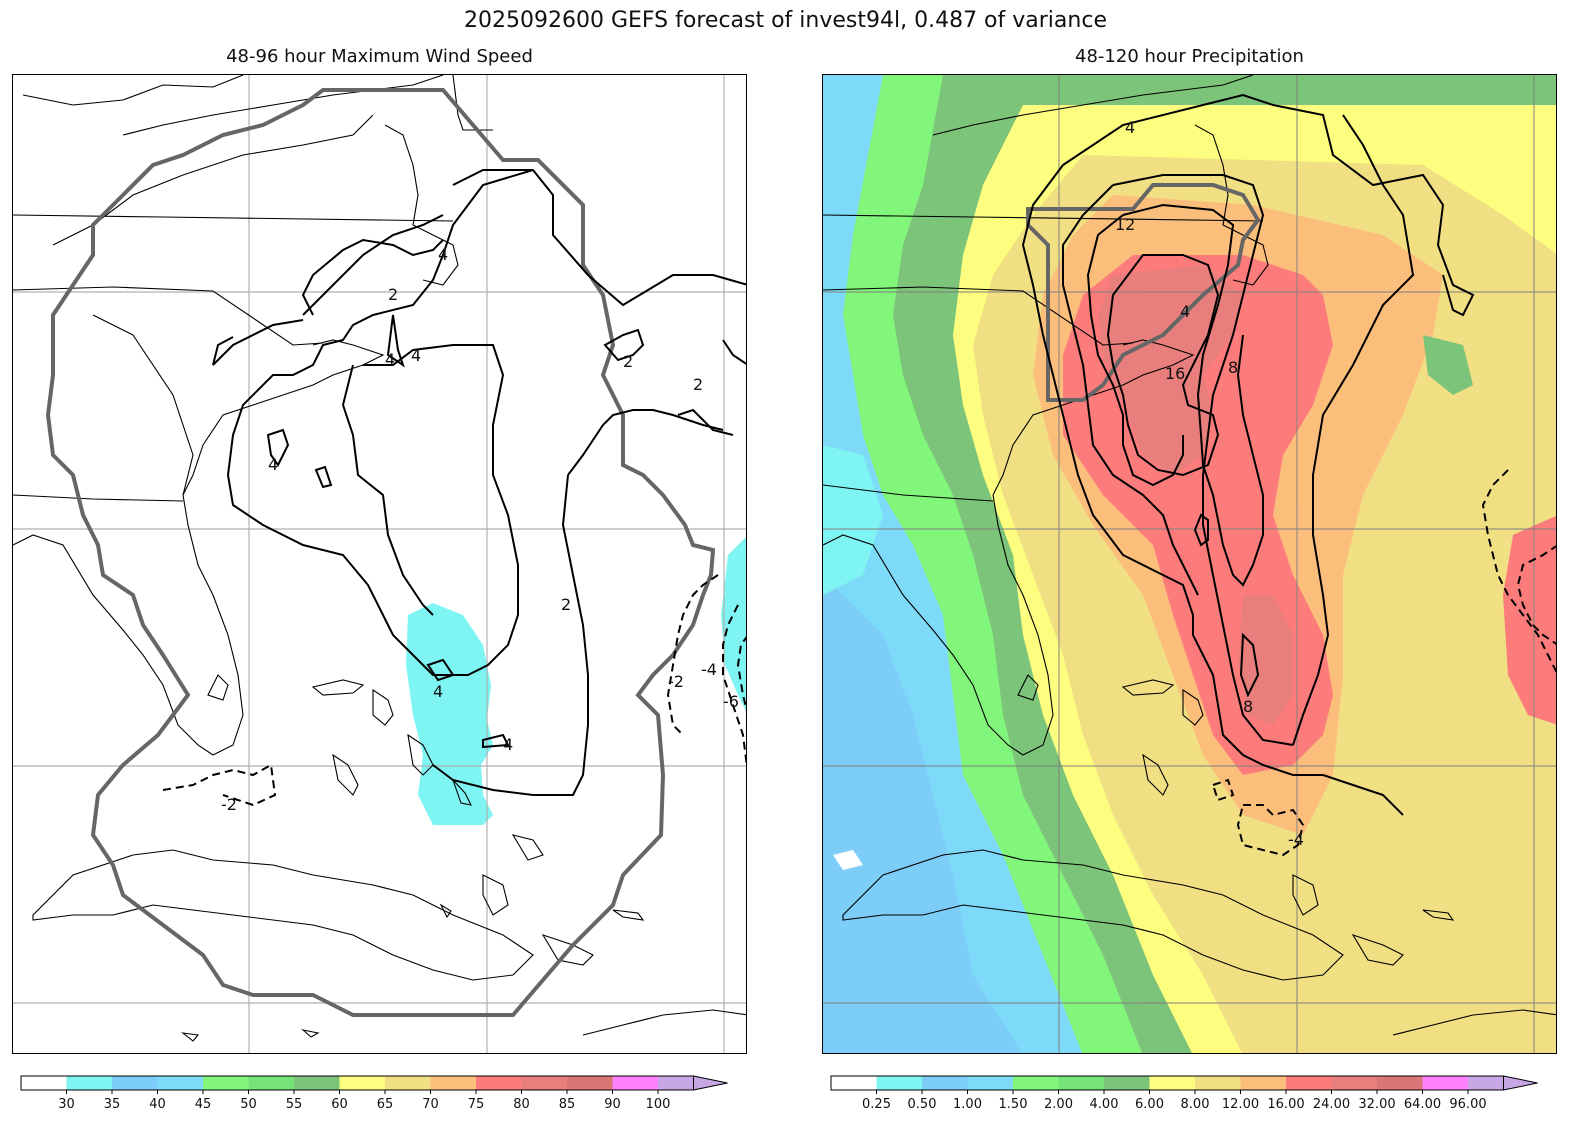  I want to click on wind-colorbar: 30 35 40 45 50 55 60 65 70 75 80 85 90 100, so click(390, 1102).